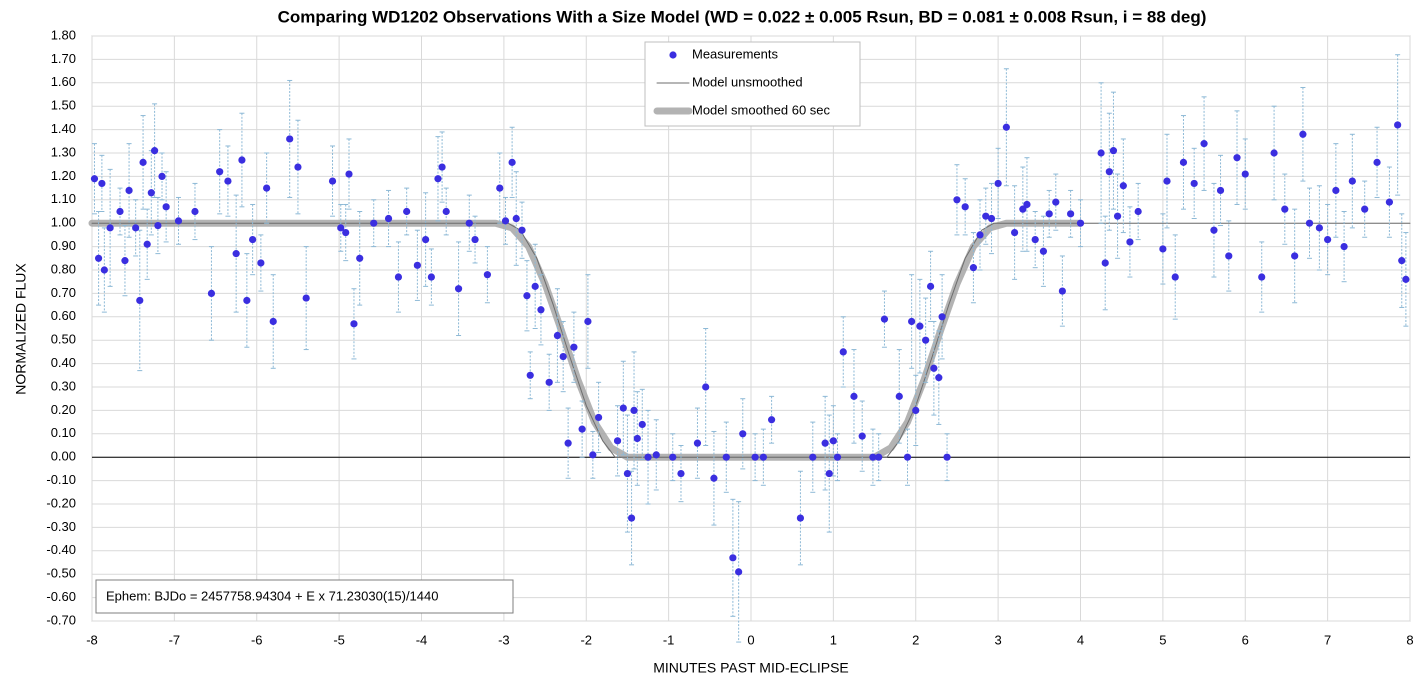 The width and height of the screenshot is (1420, 683). What do you see at coordinates (63, 105) in the screenshot?
I see `y-tick-label: 1.50` at bounding box center [63, 105].